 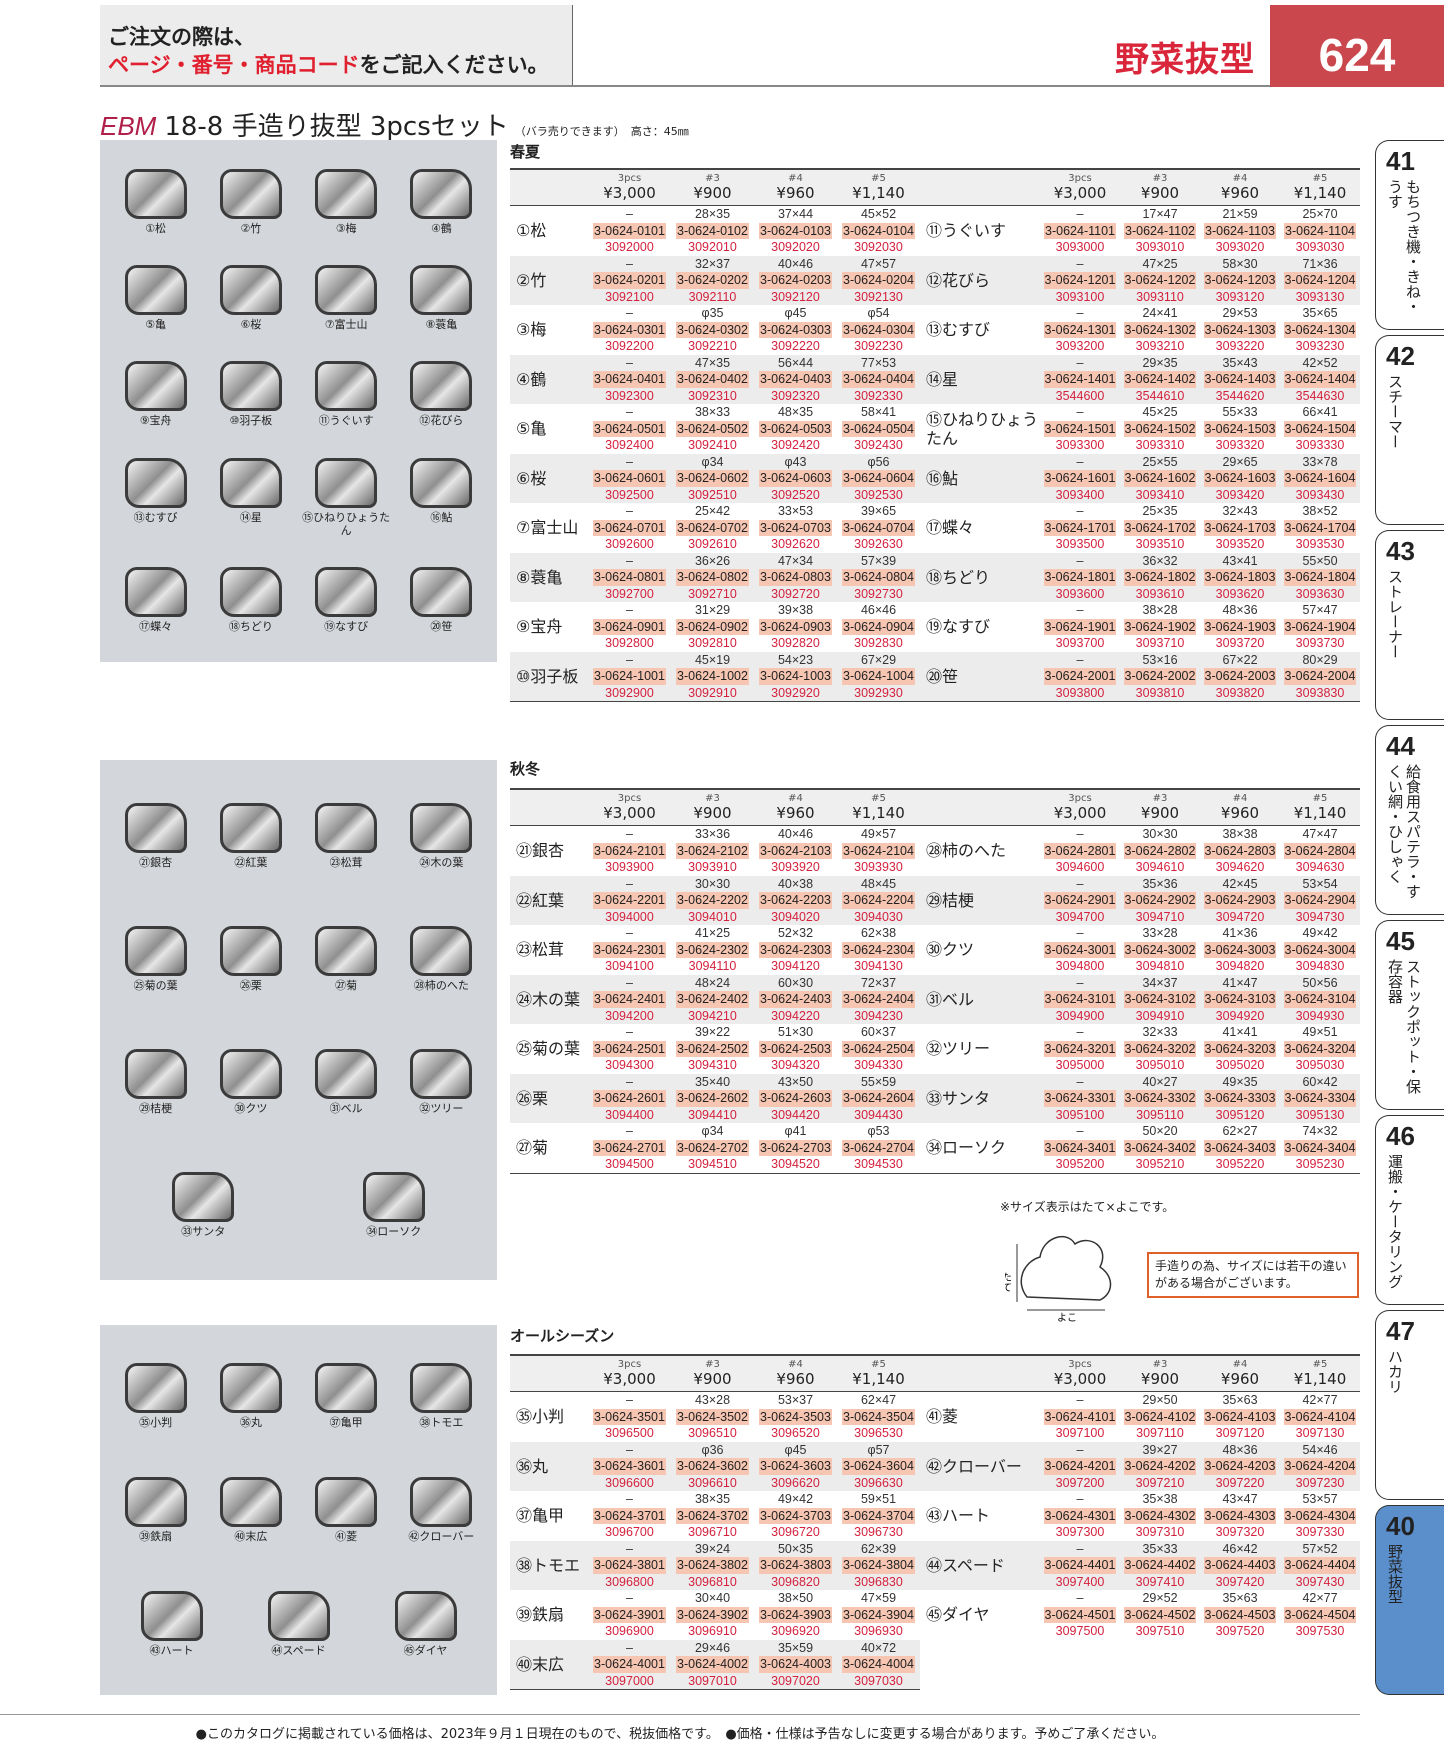 I want to click on cutter-photo: ㊳トモエ, so click(x=441, y=1396).